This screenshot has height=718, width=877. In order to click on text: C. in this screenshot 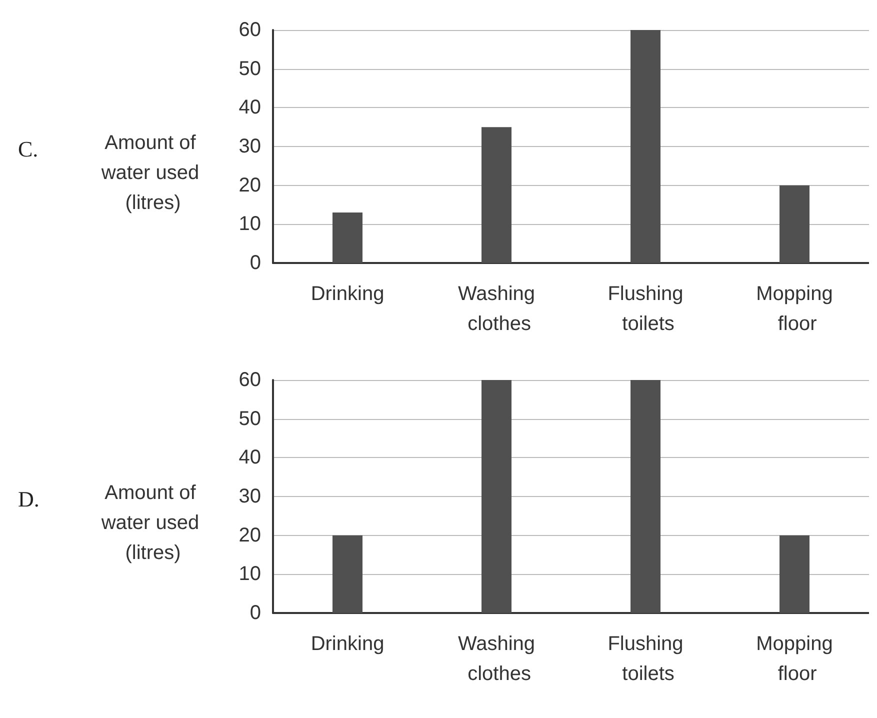, I will do `click(28, 149)`.